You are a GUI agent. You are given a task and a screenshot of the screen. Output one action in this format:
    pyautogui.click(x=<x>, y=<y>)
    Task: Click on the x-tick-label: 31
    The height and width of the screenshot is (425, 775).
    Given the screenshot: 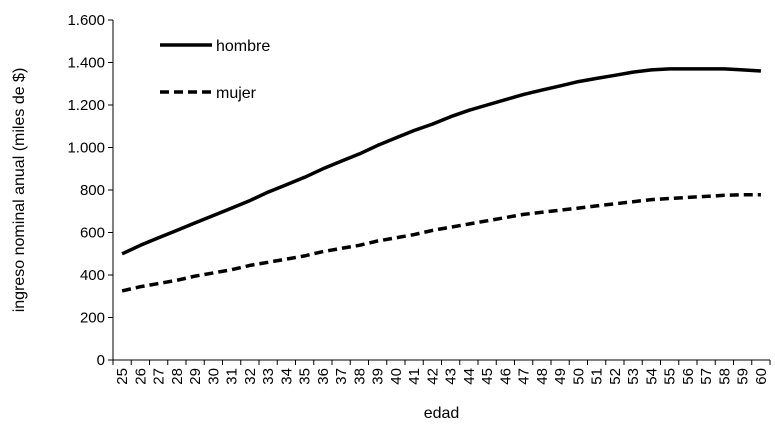 What is the action you would take?
    pyautogui.click(x=232, y=376)
    